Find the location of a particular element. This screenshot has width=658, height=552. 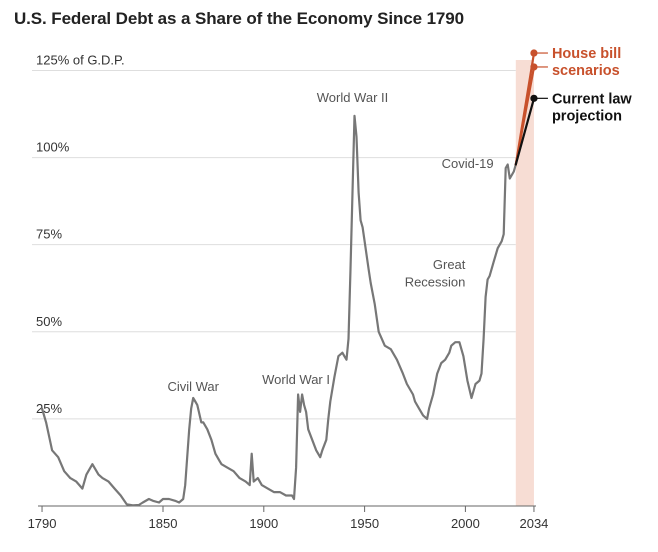

projection-band is located at coordinates (524, 283).